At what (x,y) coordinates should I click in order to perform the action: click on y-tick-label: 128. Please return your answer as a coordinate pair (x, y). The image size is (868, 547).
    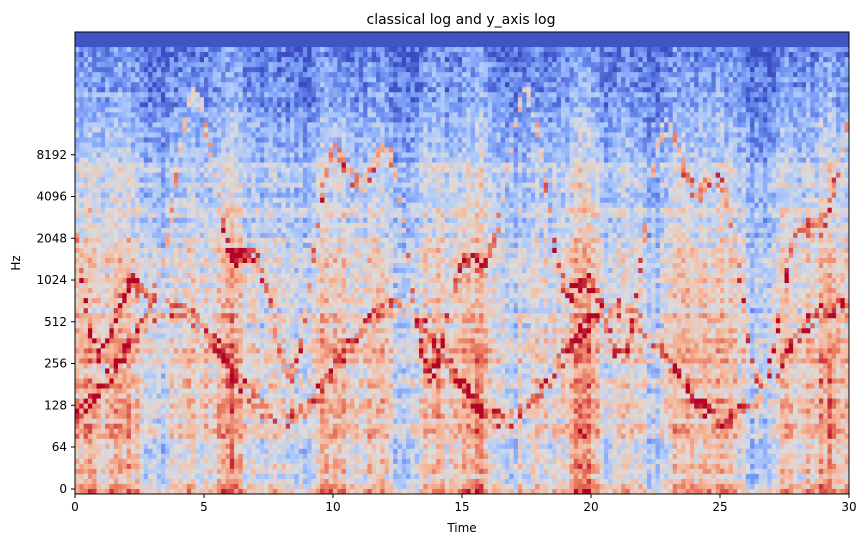
    Looking at the image, I should click on (55, 405).